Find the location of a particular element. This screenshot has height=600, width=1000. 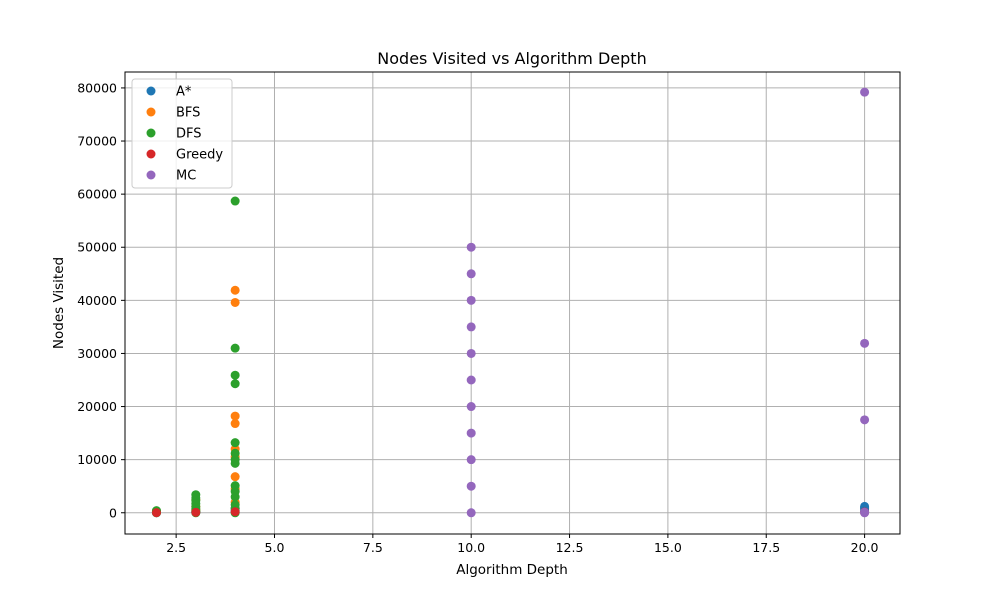

x-tick-label: 15.0 is located at coordinates (668, 547).